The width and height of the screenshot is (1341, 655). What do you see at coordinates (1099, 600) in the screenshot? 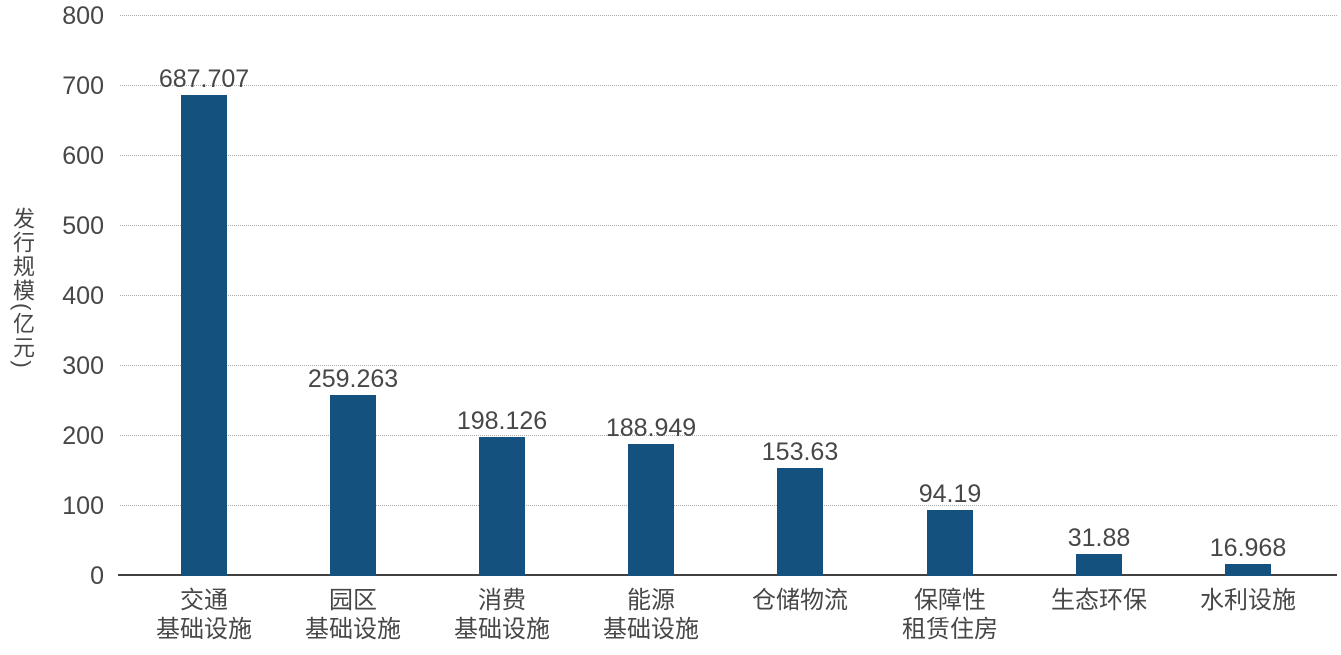
I see `x-category-label: 生态环保` at bounding box center [1099, 600].